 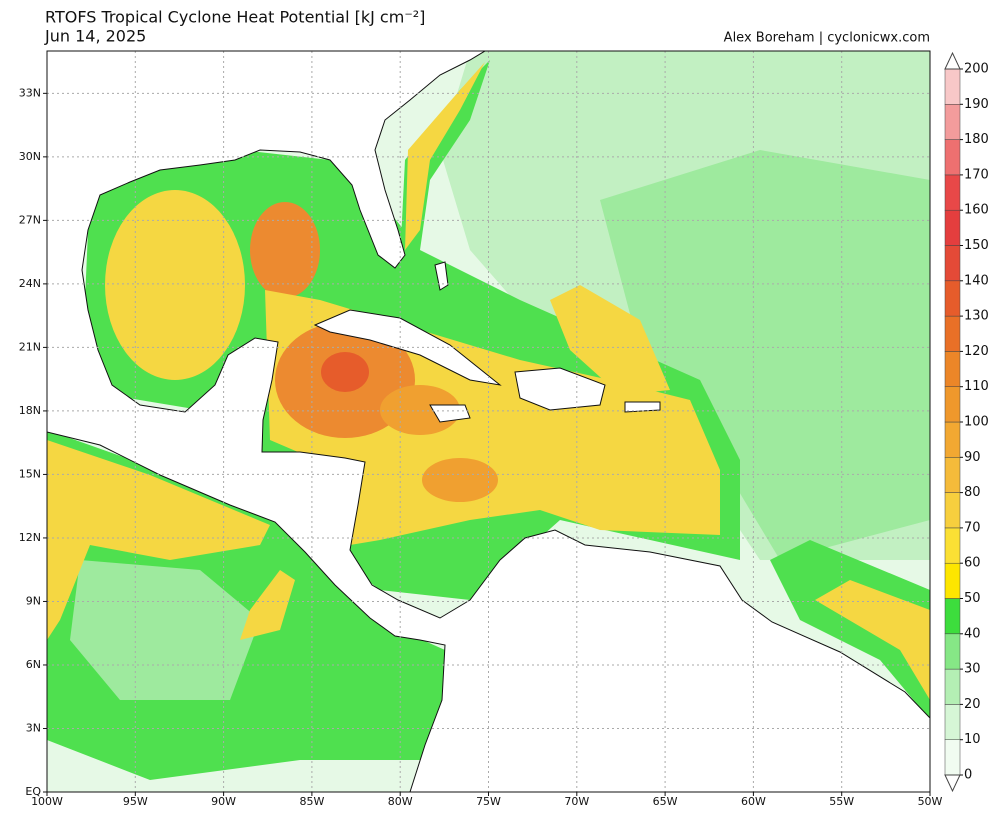 What do you see at coordinates (972, 457) in the screenshot?
I see `colorbar-tick-label: 90` at bounding box center [972, 457].